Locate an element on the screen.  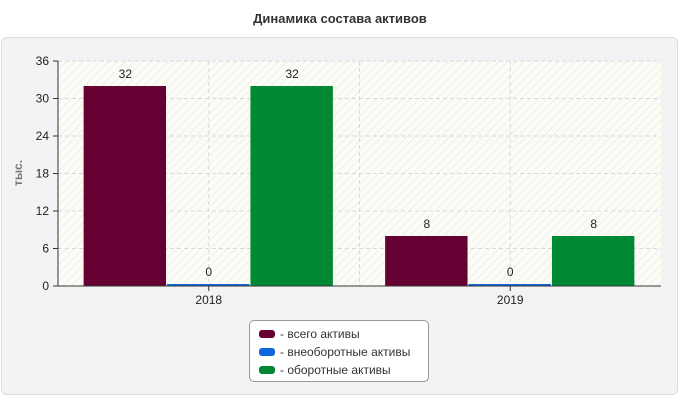
y-tick-label: 12 is located at coordinates (43, 211).